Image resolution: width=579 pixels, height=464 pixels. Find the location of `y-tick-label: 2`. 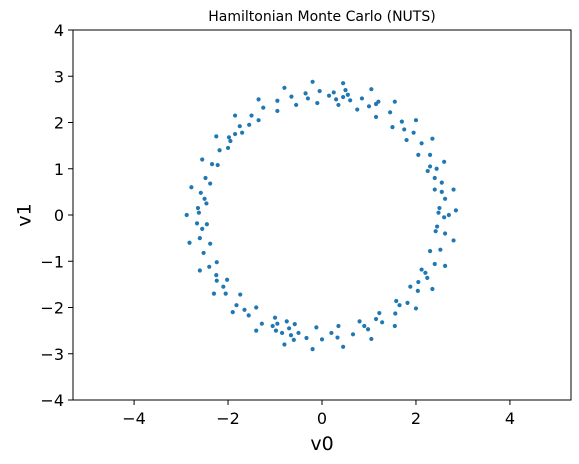

y-tick-label: 2 is located at coordinates (59, 123).